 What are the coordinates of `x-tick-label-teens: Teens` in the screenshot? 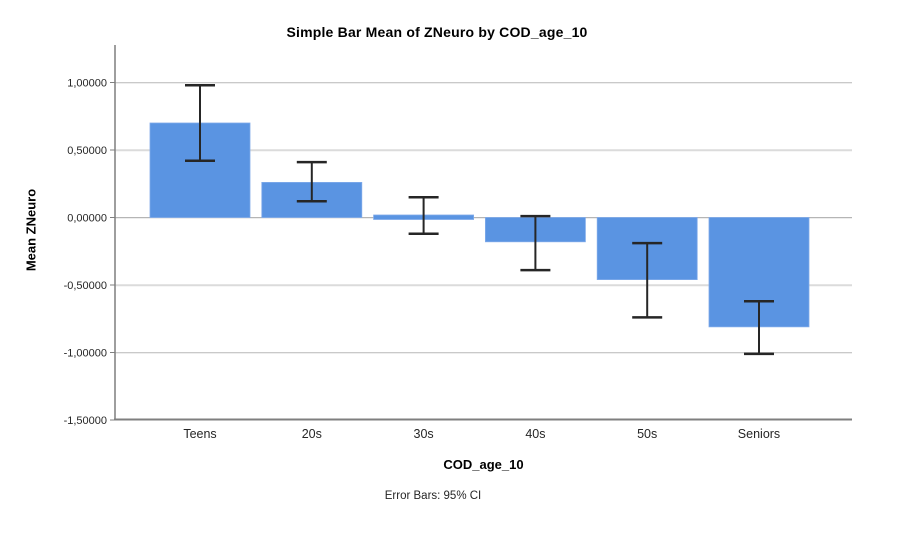 It's located at (199, 434).